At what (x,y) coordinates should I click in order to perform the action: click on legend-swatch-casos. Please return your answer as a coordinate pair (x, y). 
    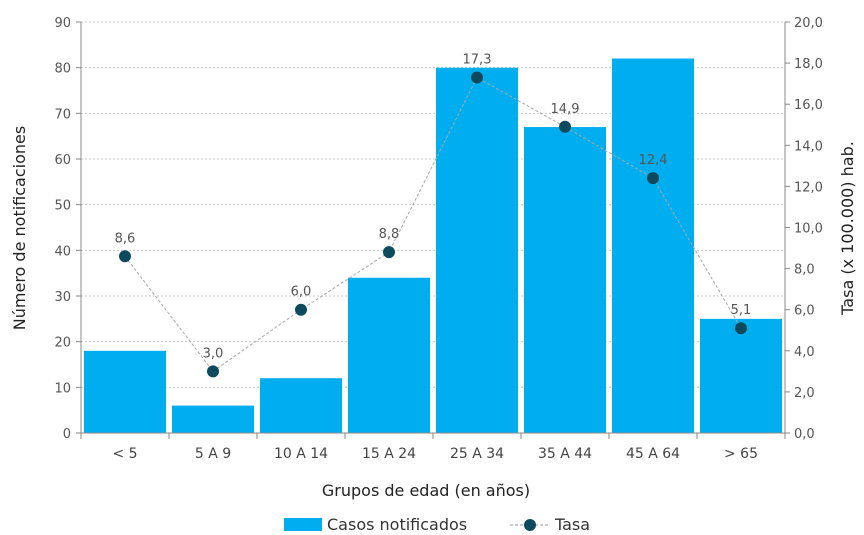
    Looking at the image, I should click on (303, 524).